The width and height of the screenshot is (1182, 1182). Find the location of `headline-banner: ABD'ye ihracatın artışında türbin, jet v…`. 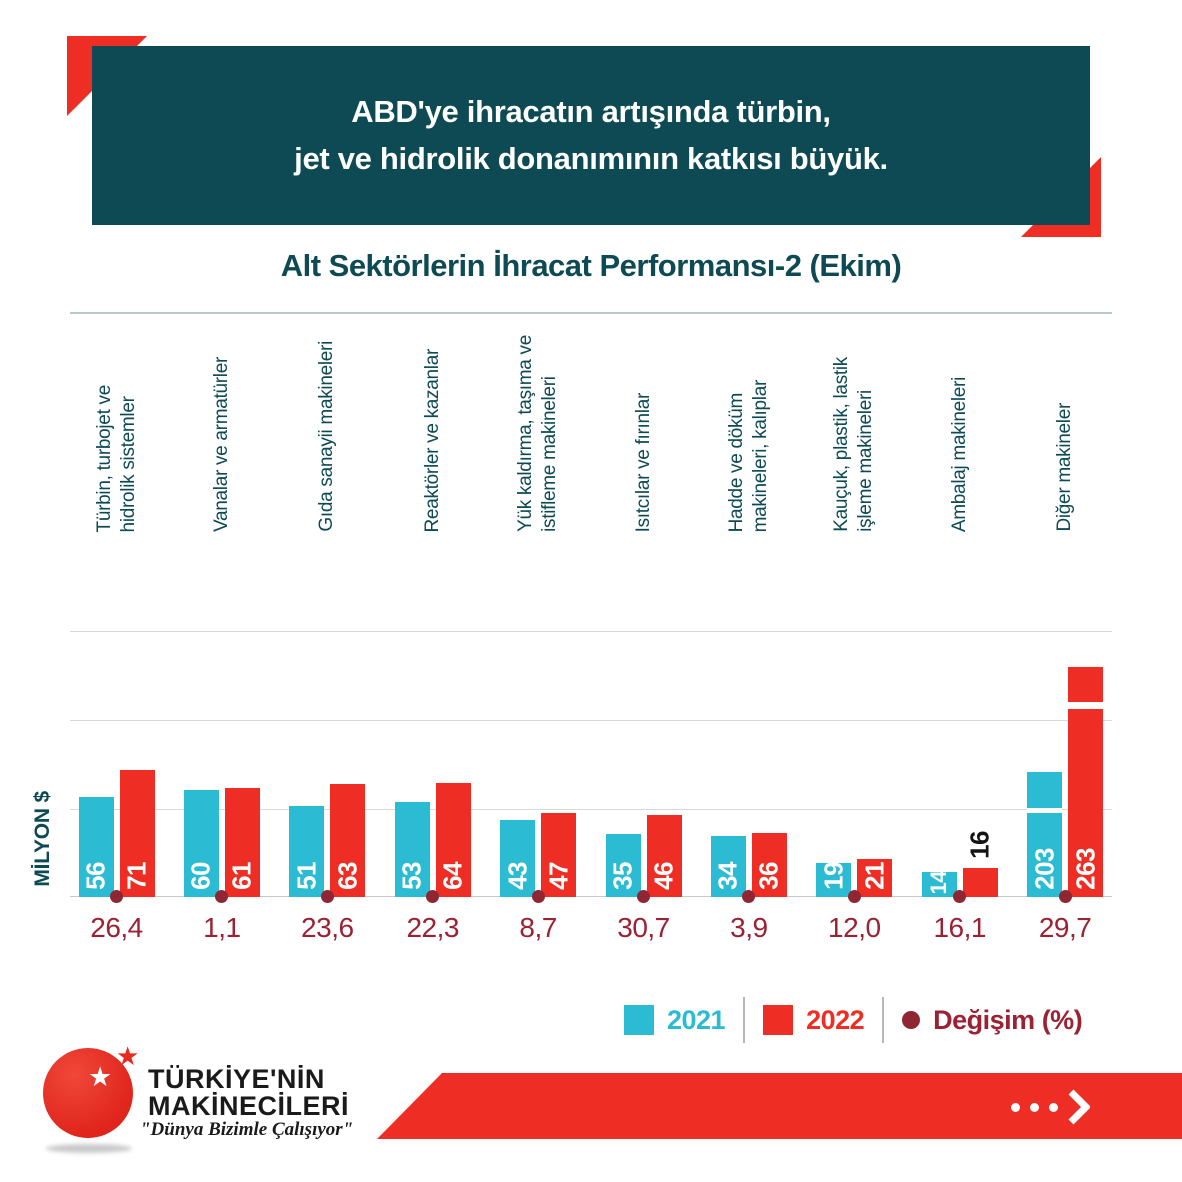

headline-banner: ABD'ye ihracatın artışında türbin, jet v… is located at coordinates (591, 135).